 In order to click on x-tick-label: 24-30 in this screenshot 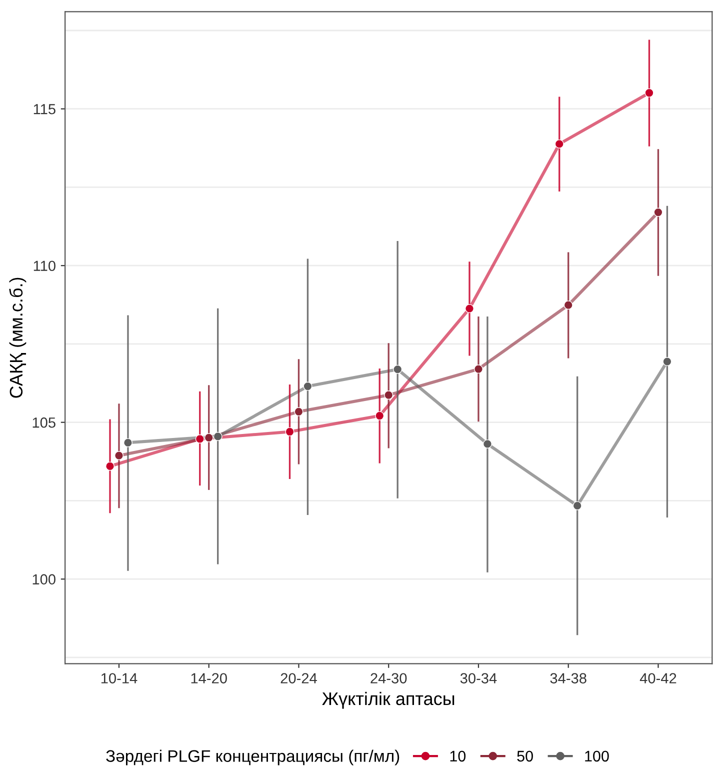, I will do `click(388, 678)`.